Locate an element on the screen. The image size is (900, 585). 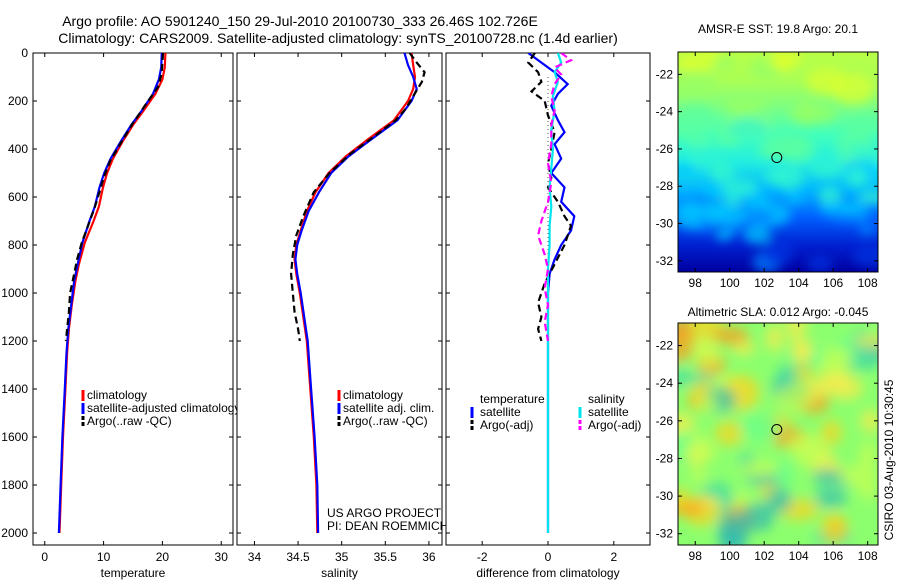
salinity-x-tick-label: 34.5 is located at coordinates (298, 557).